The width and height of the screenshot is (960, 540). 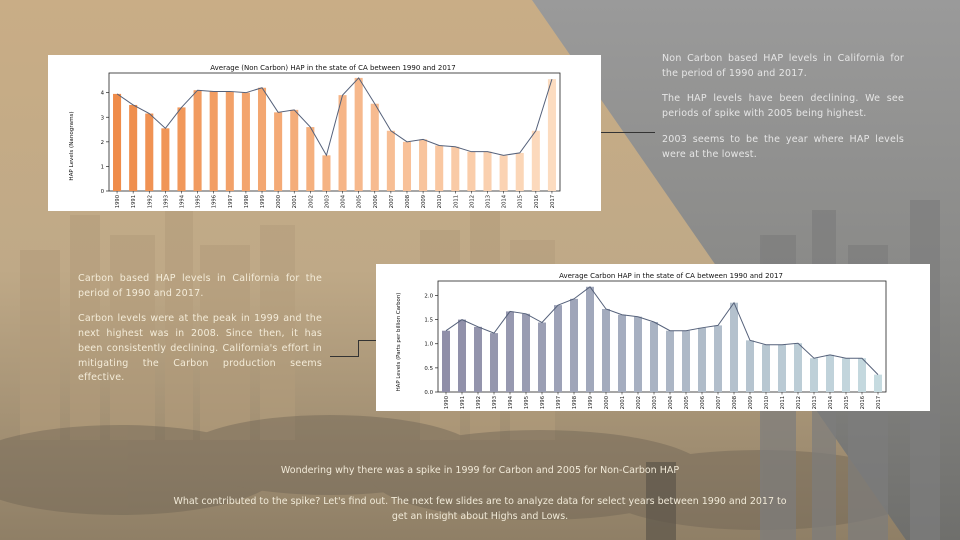 I want to click on x-tick-label: 2003, so click(x=655, y=402).